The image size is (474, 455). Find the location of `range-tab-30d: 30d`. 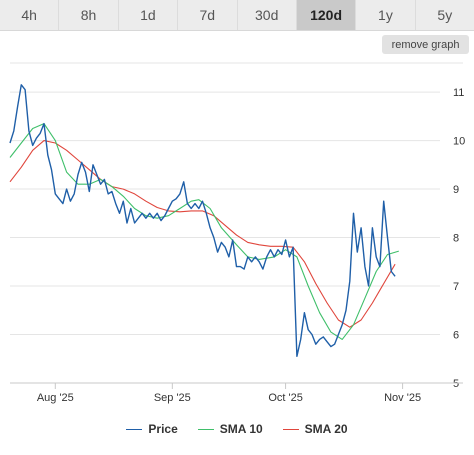

range-tab-30d: 30d is located at coordinates (267, 15).